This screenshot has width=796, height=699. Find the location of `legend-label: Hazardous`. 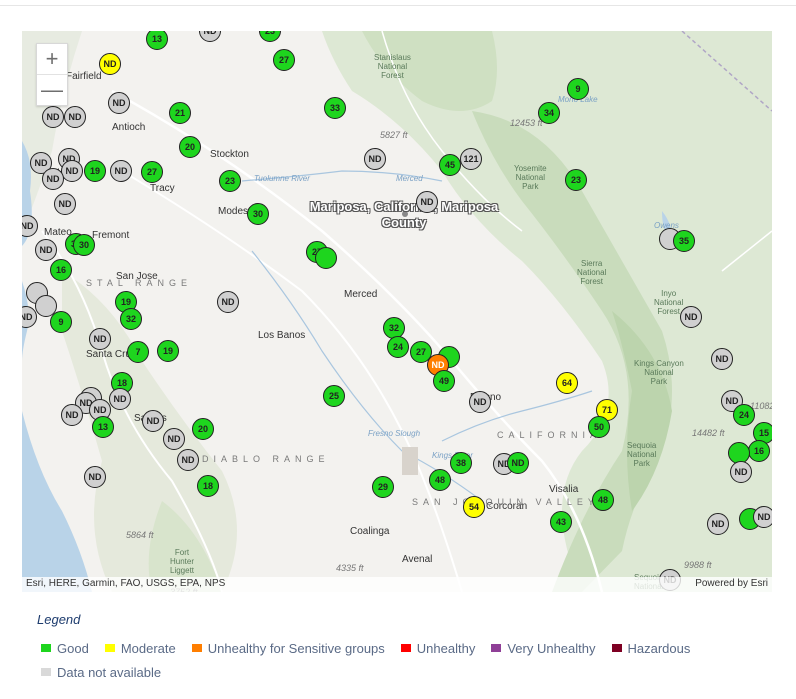

legend-label: Hazardous is located at coordinates (659, 648).